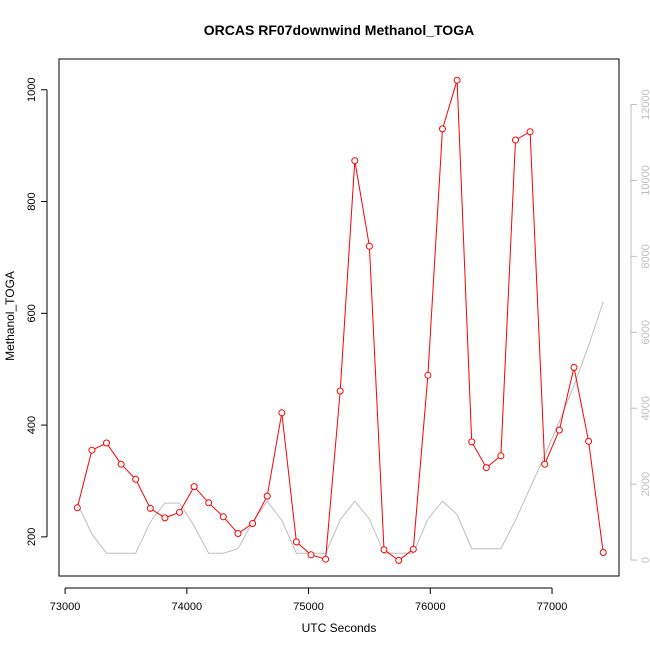  Describe the element at coordinates (645, 560) in the screenshot. I see `y2-tick-label: 0` at that location.